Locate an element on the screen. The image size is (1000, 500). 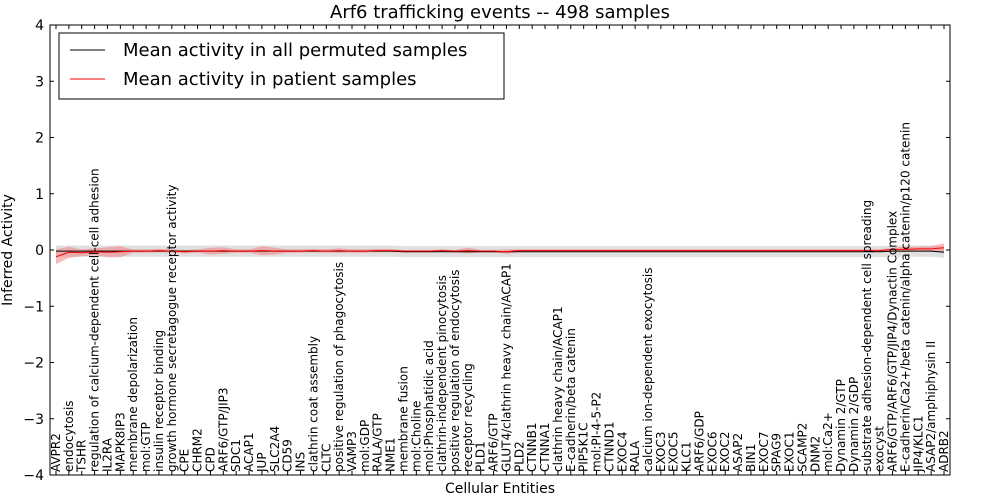
x-tick-label: INS is located at coordinates (301, 462).